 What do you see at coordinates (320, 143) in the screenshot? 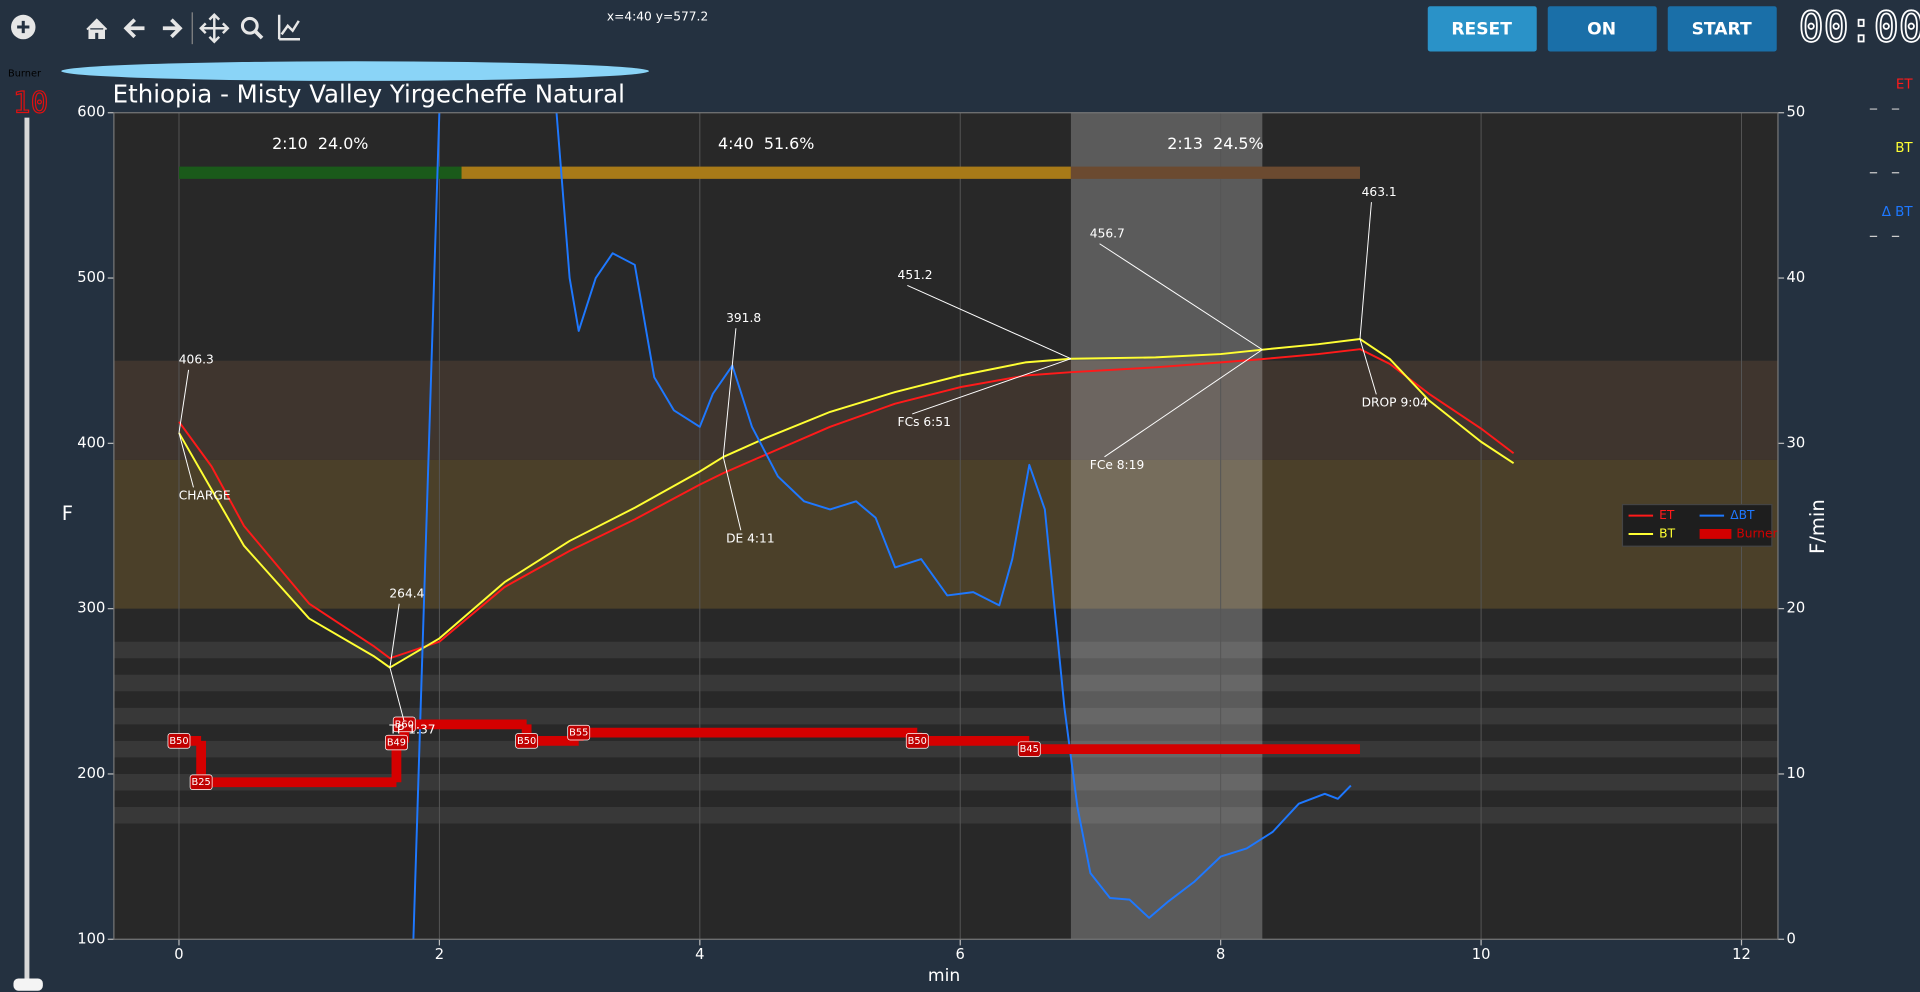
I see `phase-label: 2:10 24.0%` at bounding box center [320, 143].